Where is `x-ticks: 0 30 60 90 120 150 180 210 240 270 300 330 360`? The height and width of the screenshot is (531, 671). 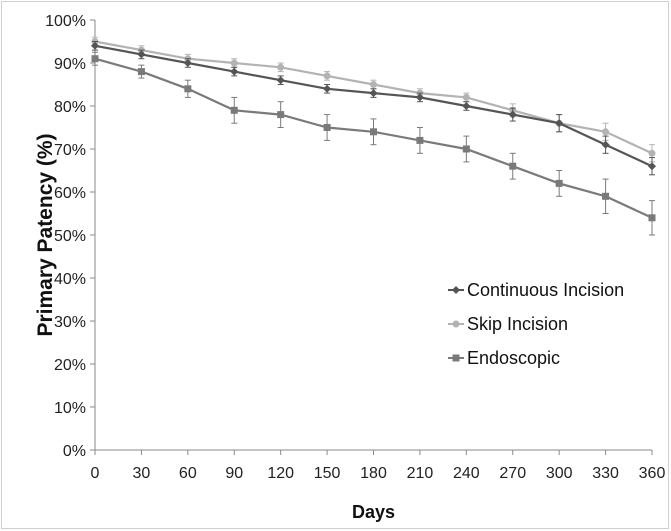 x-ticks: 0 30 60 90 120 150 180 210 240 270 300 330 360 is located at coordinates (378, 466).